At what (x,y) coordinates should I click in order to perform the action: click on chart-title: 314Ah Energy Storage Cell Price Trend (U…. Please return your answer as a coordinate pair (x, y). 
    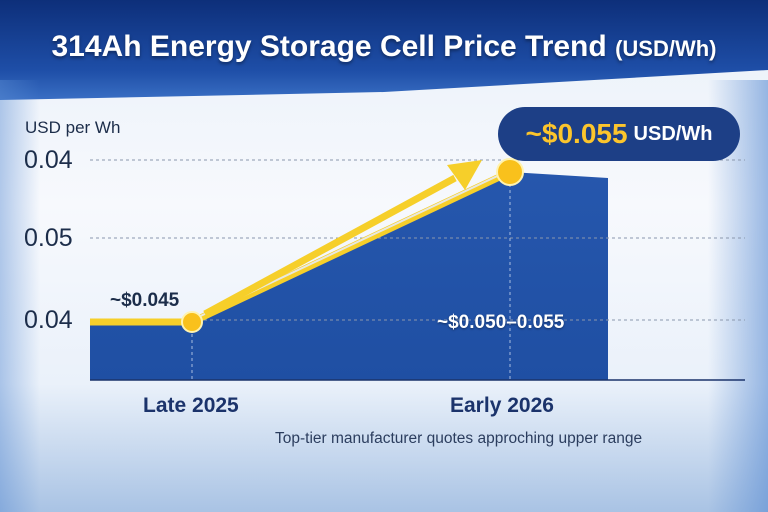
    Looking at the image, I should click on (384, 47).